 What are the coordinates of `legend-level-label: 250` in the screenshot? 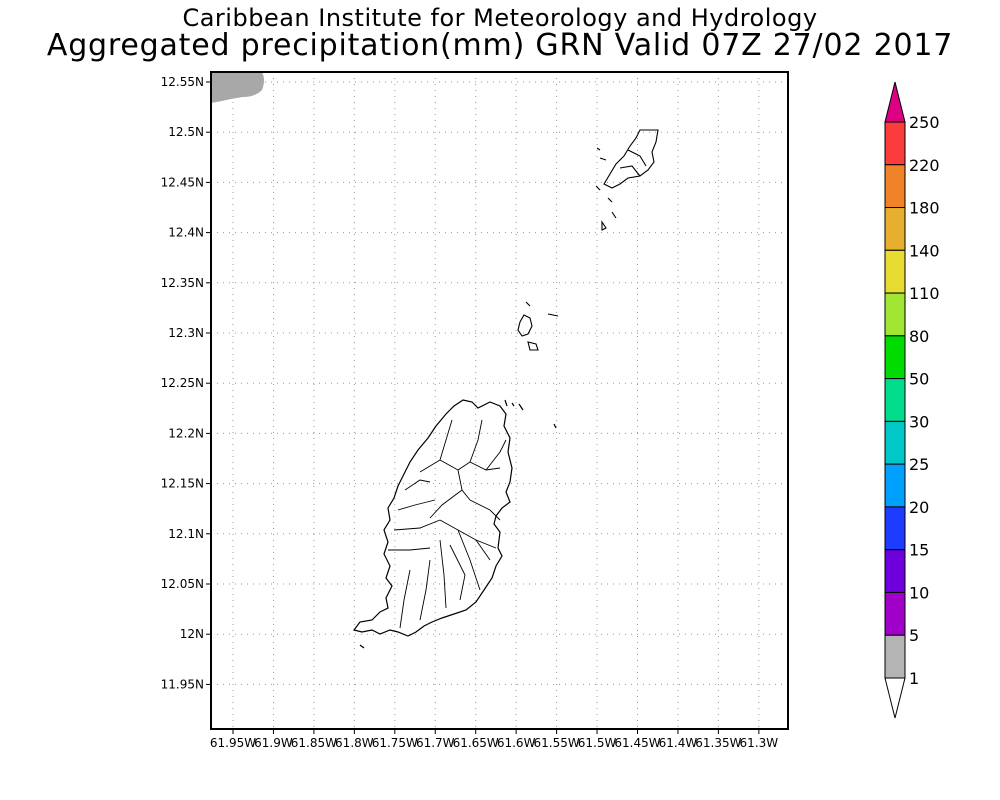 It's located at (924, 122).